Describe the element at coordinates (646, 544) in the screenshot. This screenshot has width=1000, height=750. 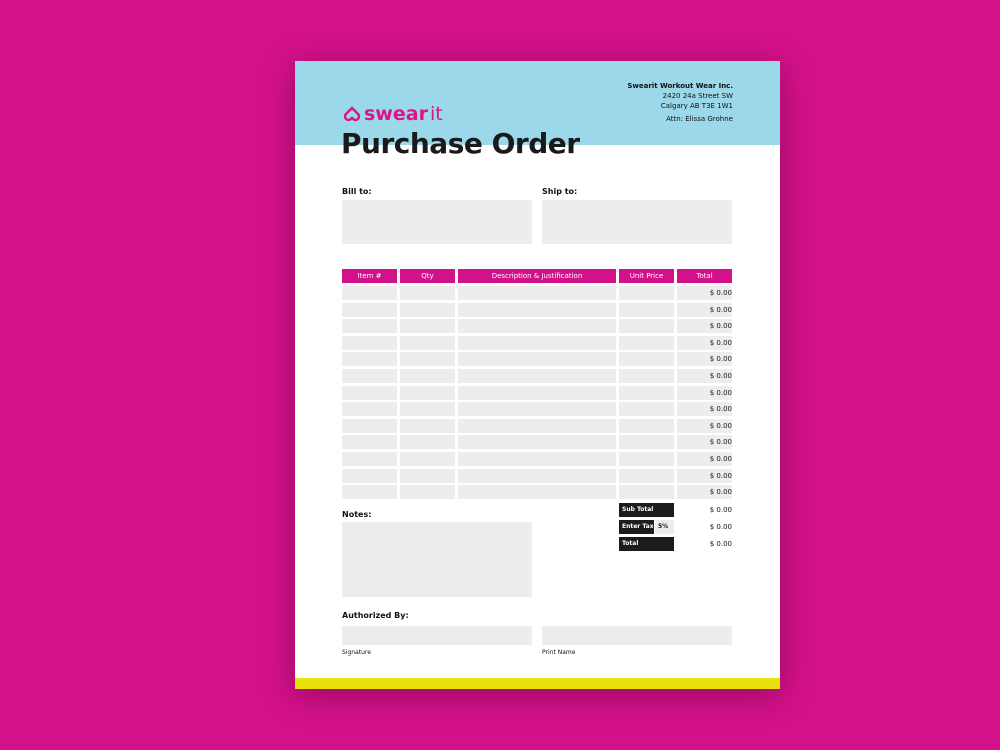
I see `total-label: Total` at that location.